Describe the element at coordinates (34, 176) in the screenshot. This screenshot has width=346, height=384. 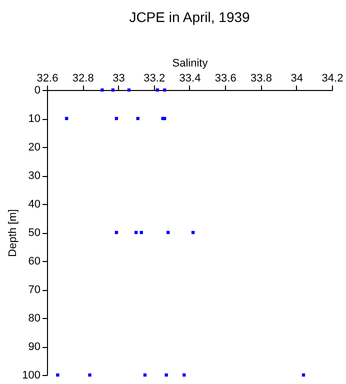
I see `y-tick-label: 30` at that location.